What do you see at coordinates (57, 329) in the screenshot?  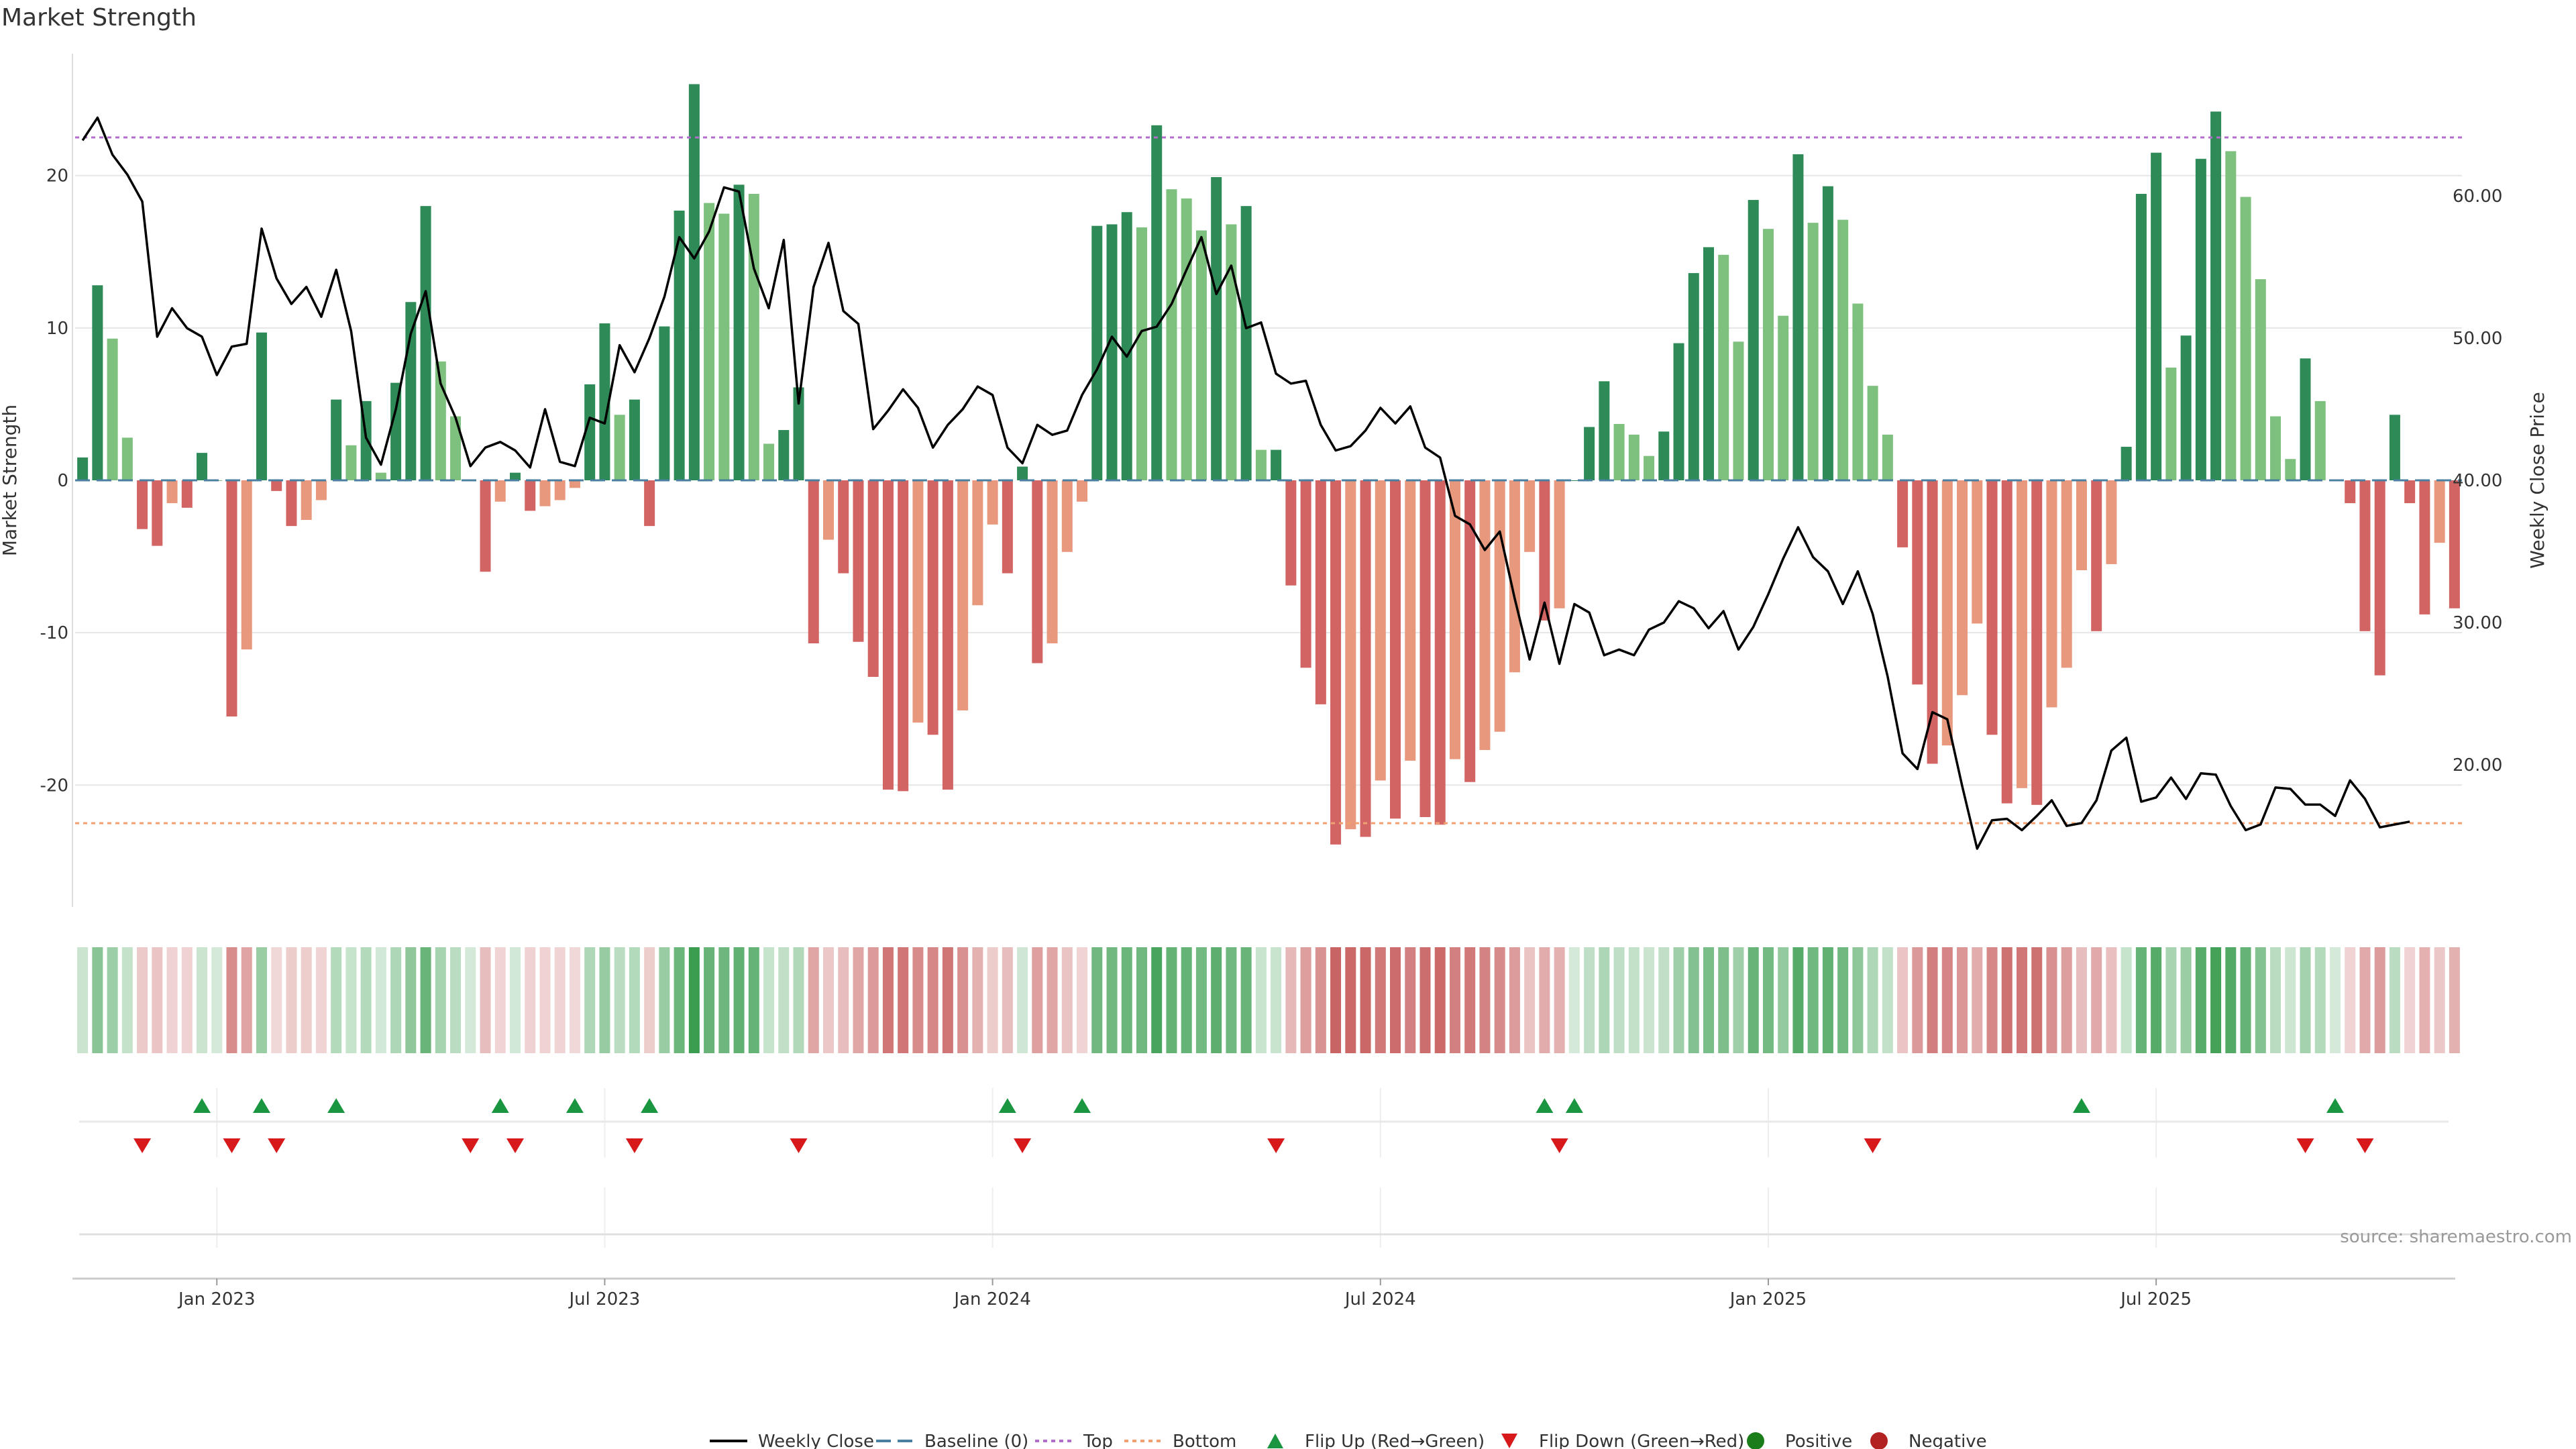 I see `left-tick-label: 10` at bounding box center [57, 329].